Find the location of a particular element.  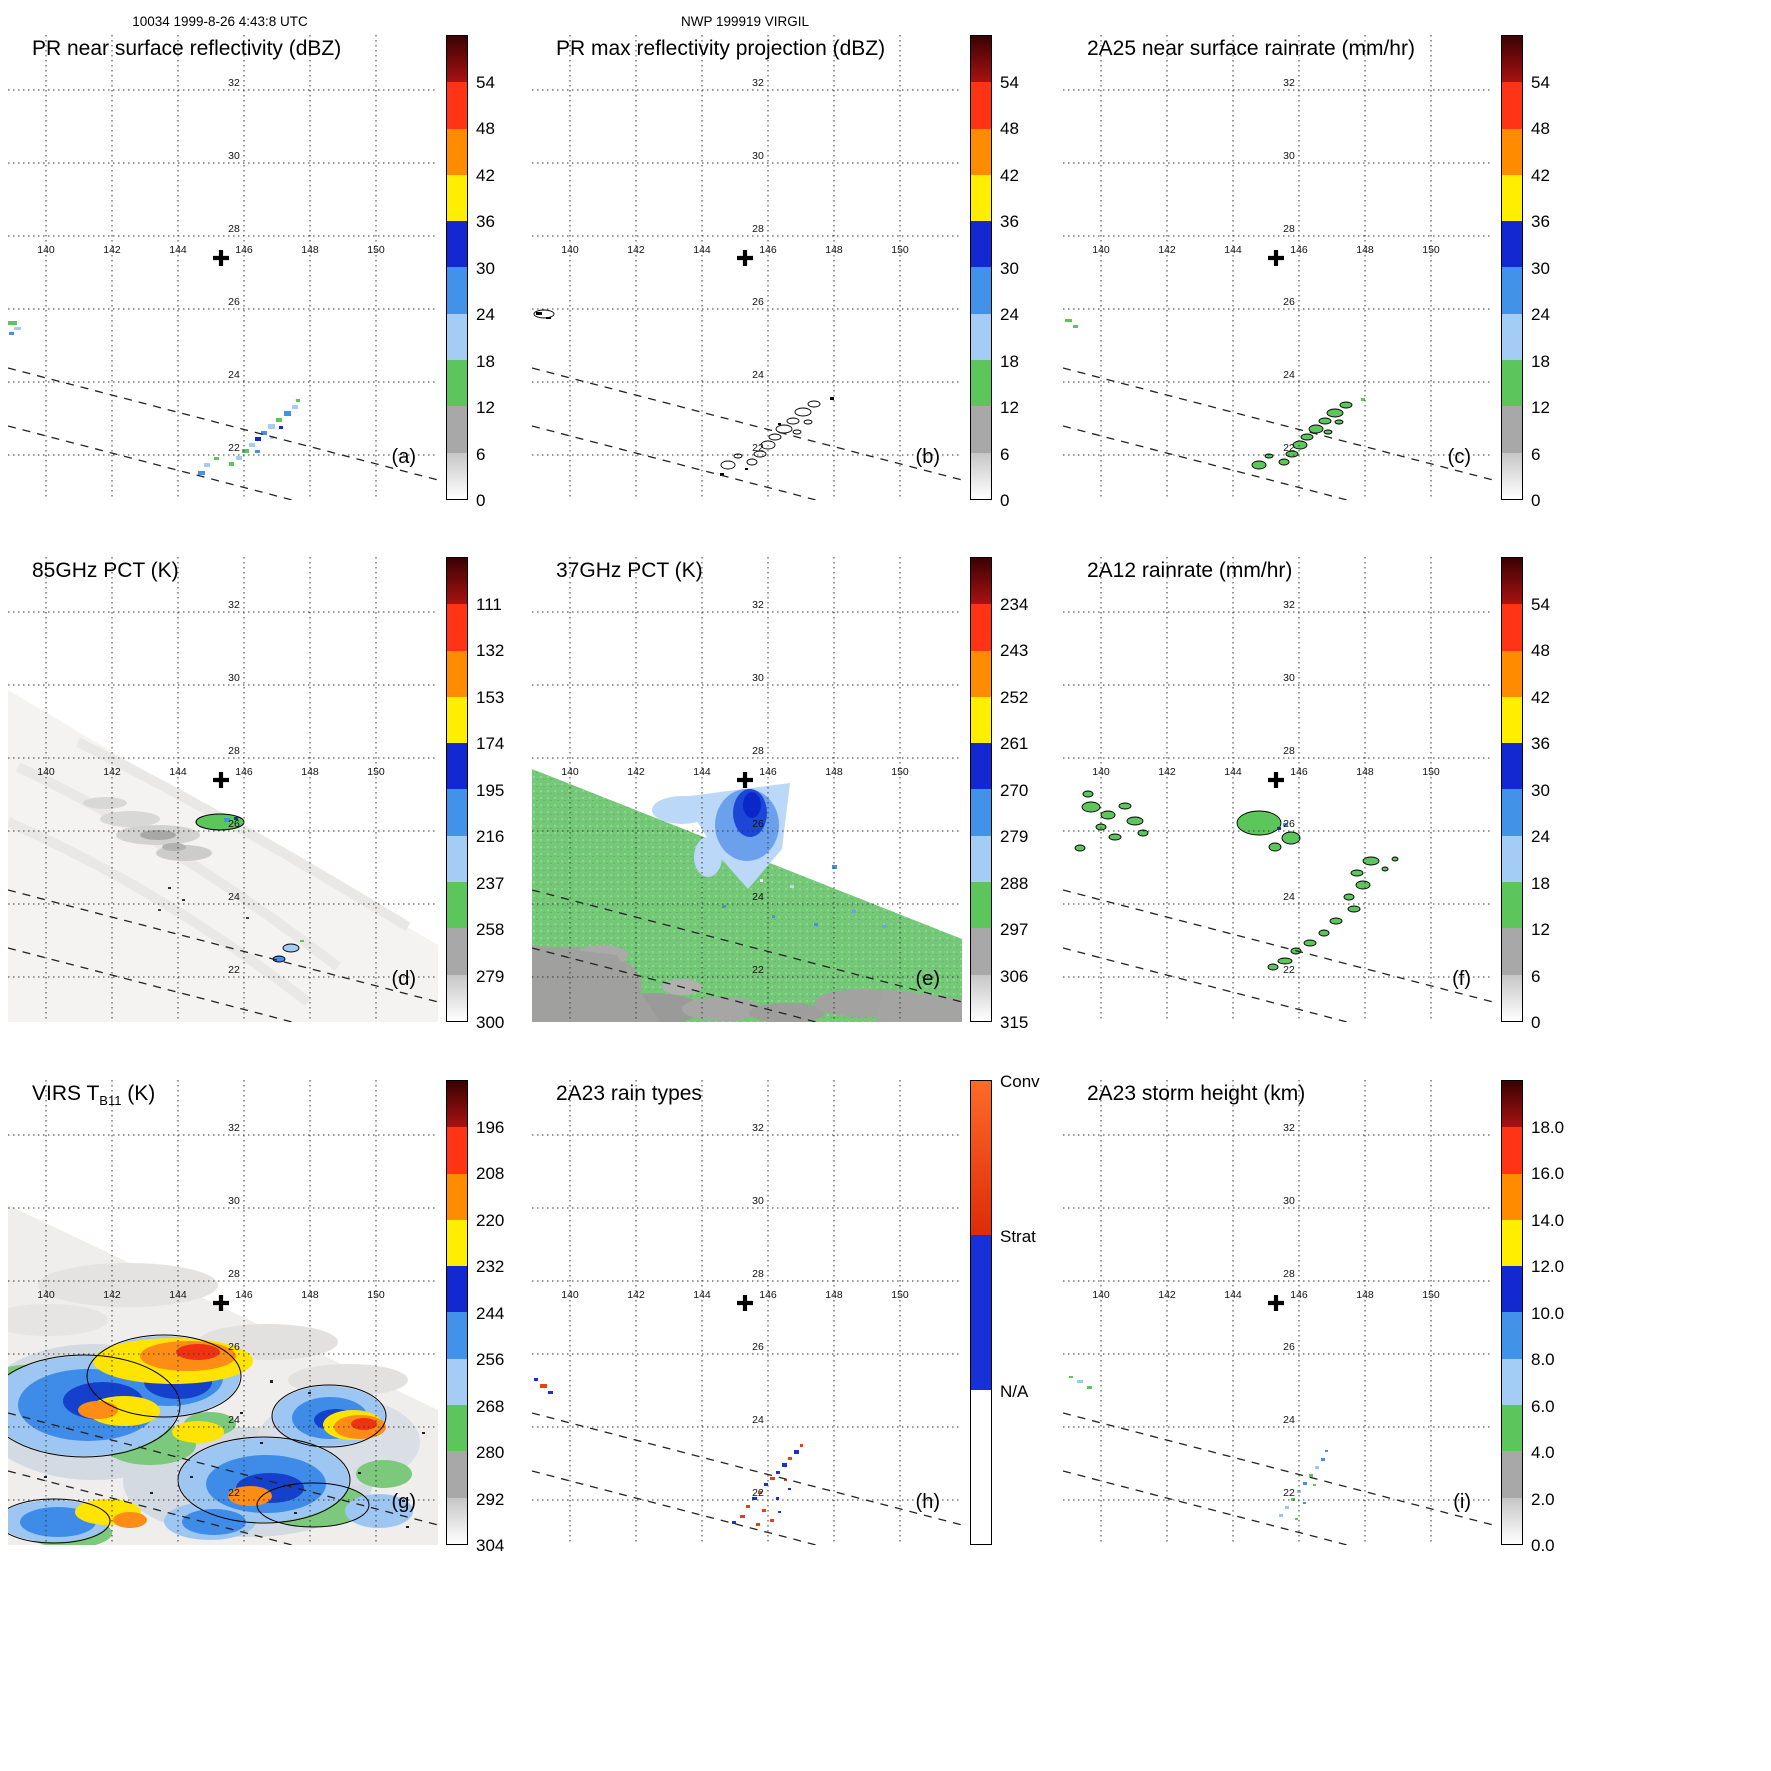

colorbar-category-label: N/A is located at coordinates (1014, 1391).